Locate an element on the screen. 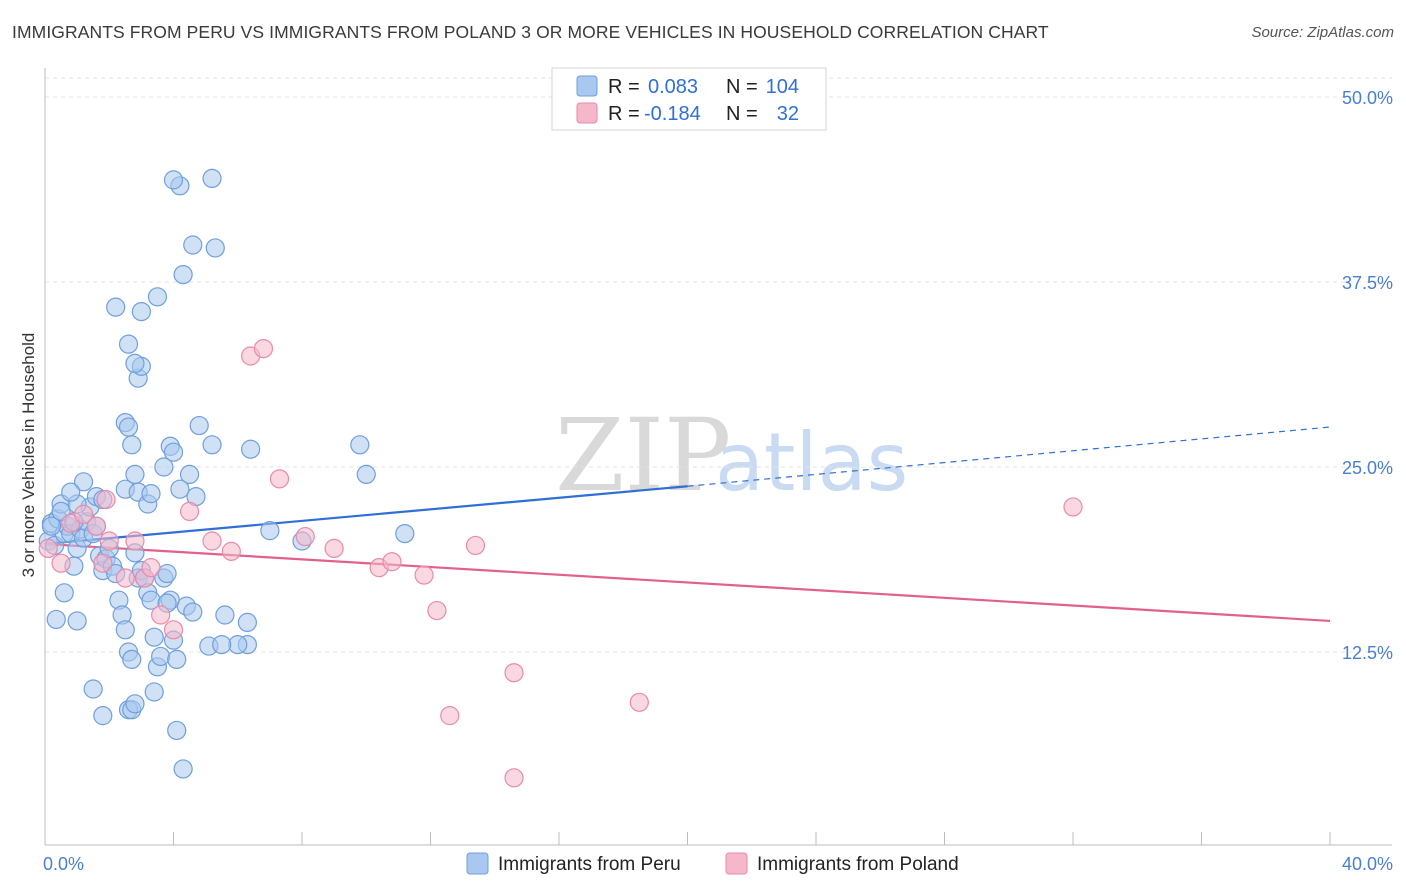 This screenshot has height=892, width=1406. poland-trend-line is located at coordinates (687, 582).